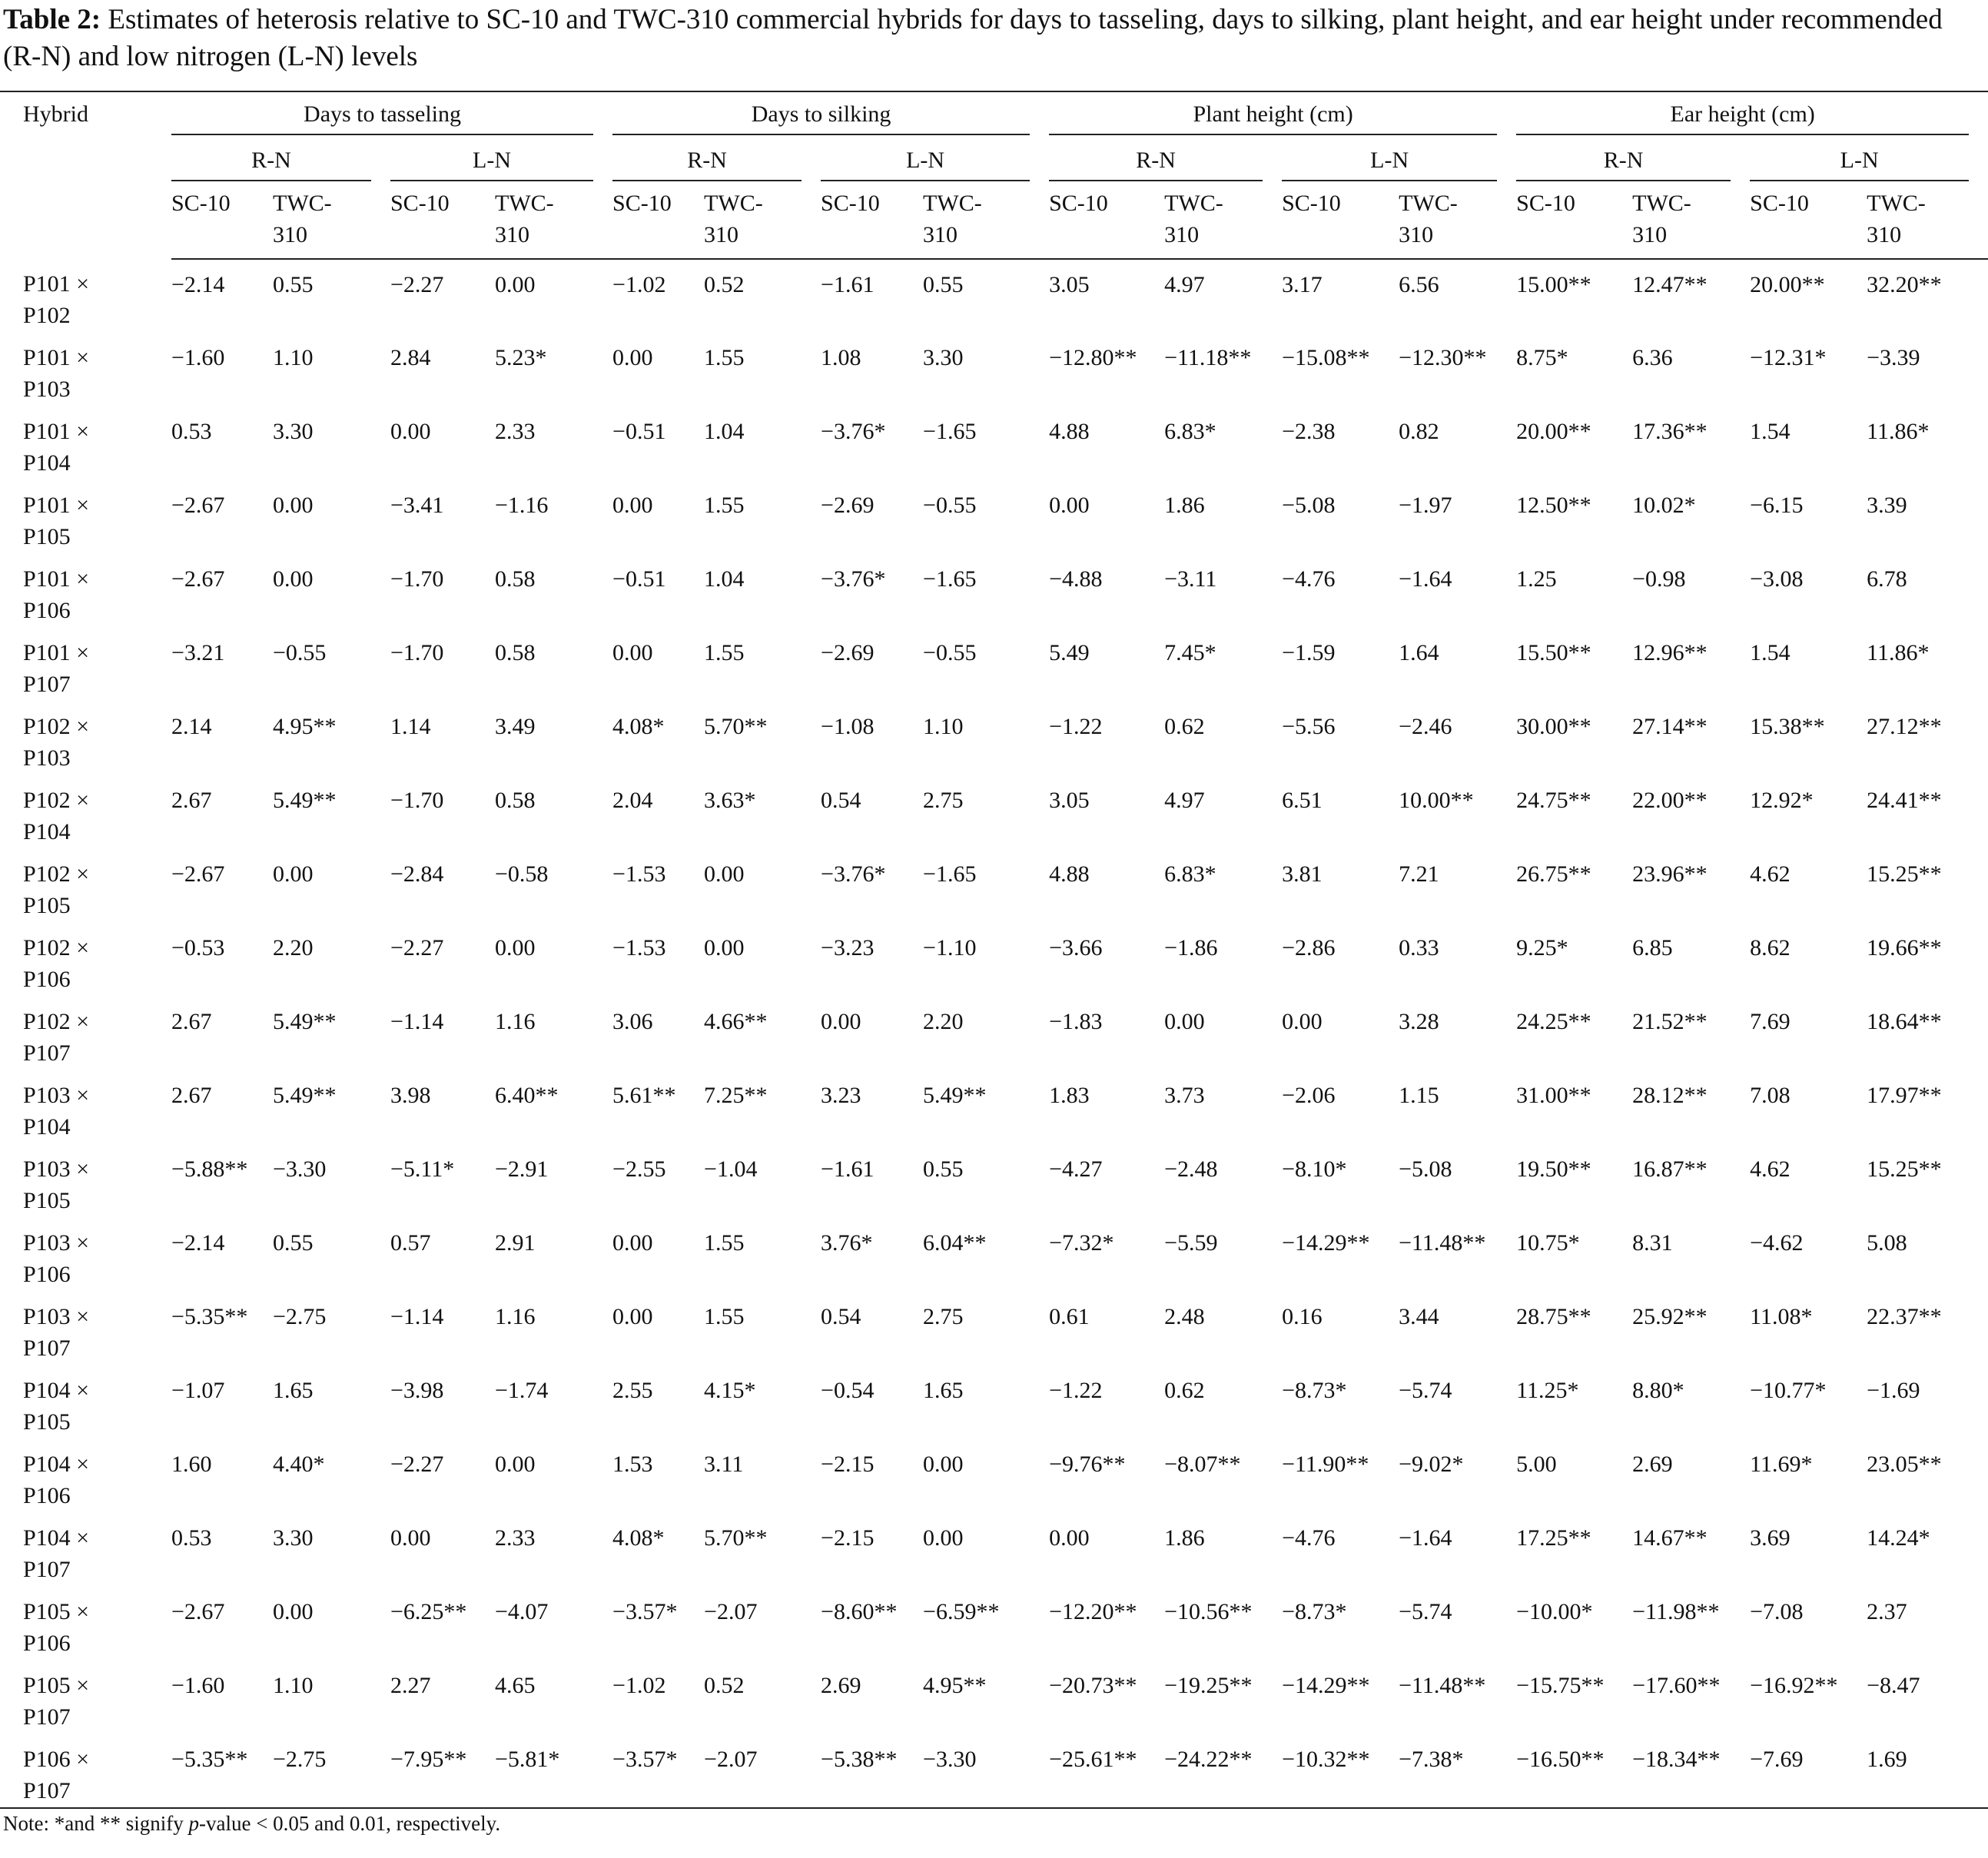 This screenshot has width=1988, height=1858. I want to click on value-cell: 12.92*, so click(1782, 800).